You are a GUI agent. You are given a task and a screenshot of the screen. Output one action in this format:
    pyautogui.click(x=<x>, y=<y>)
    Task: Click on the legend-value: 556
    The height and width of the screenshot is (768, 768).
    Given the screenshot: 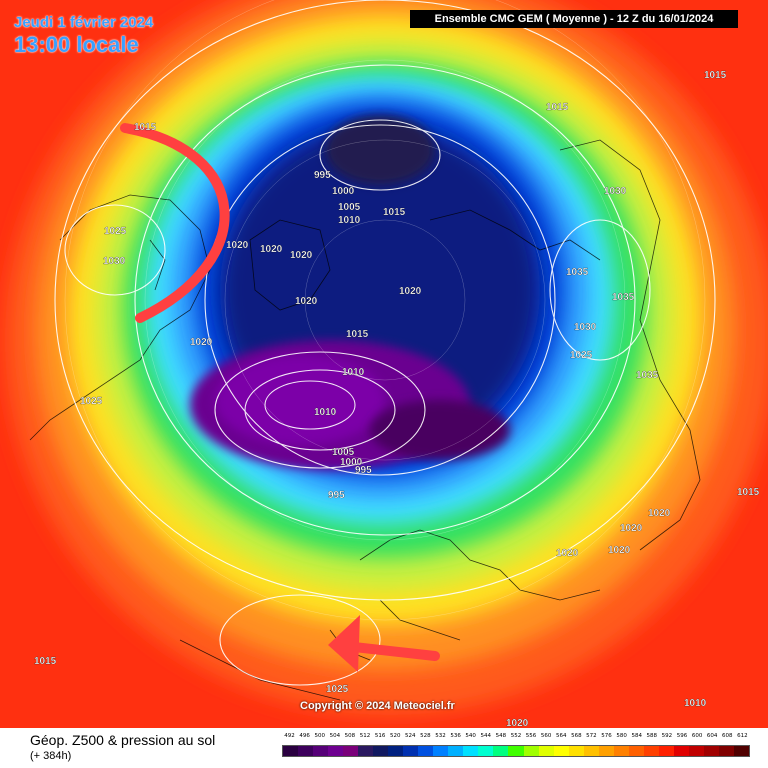 What is the action you would take?
    pyautogui.click(x=531, y=736)
    